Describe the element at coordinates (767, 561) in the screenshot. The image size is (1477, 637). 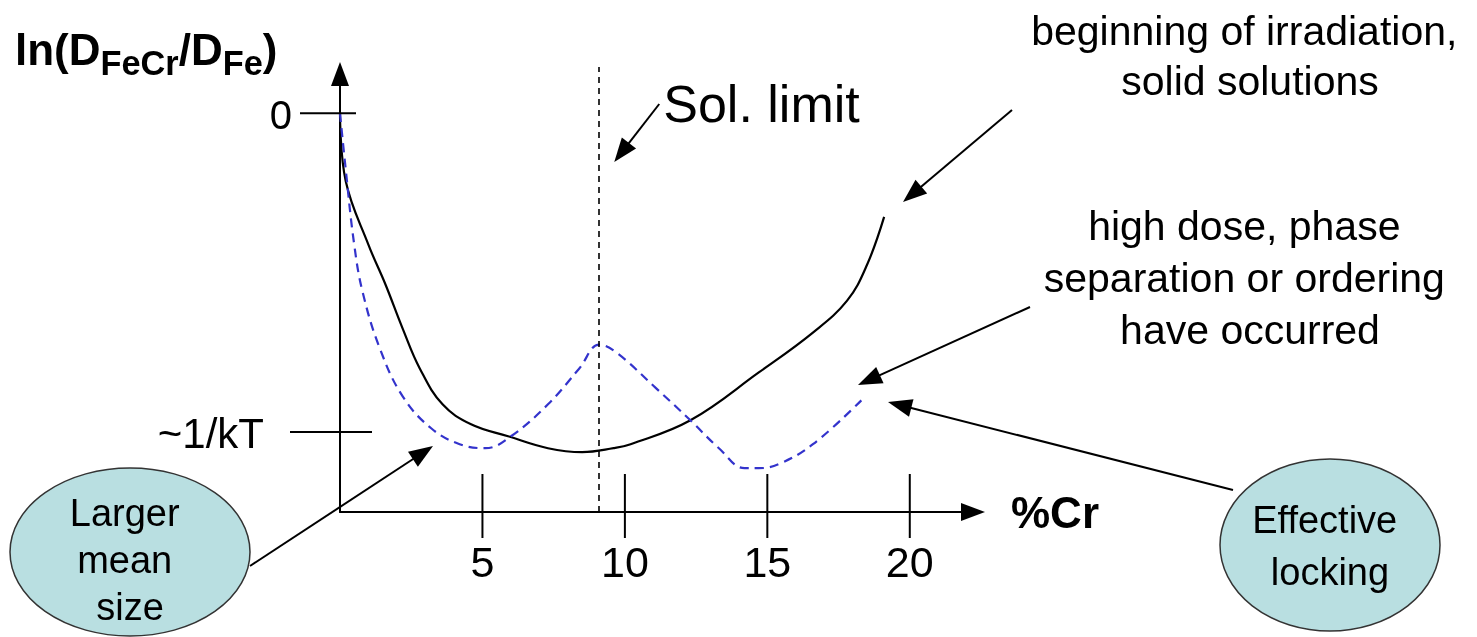
I see `x-tick-label: 15` at that location.